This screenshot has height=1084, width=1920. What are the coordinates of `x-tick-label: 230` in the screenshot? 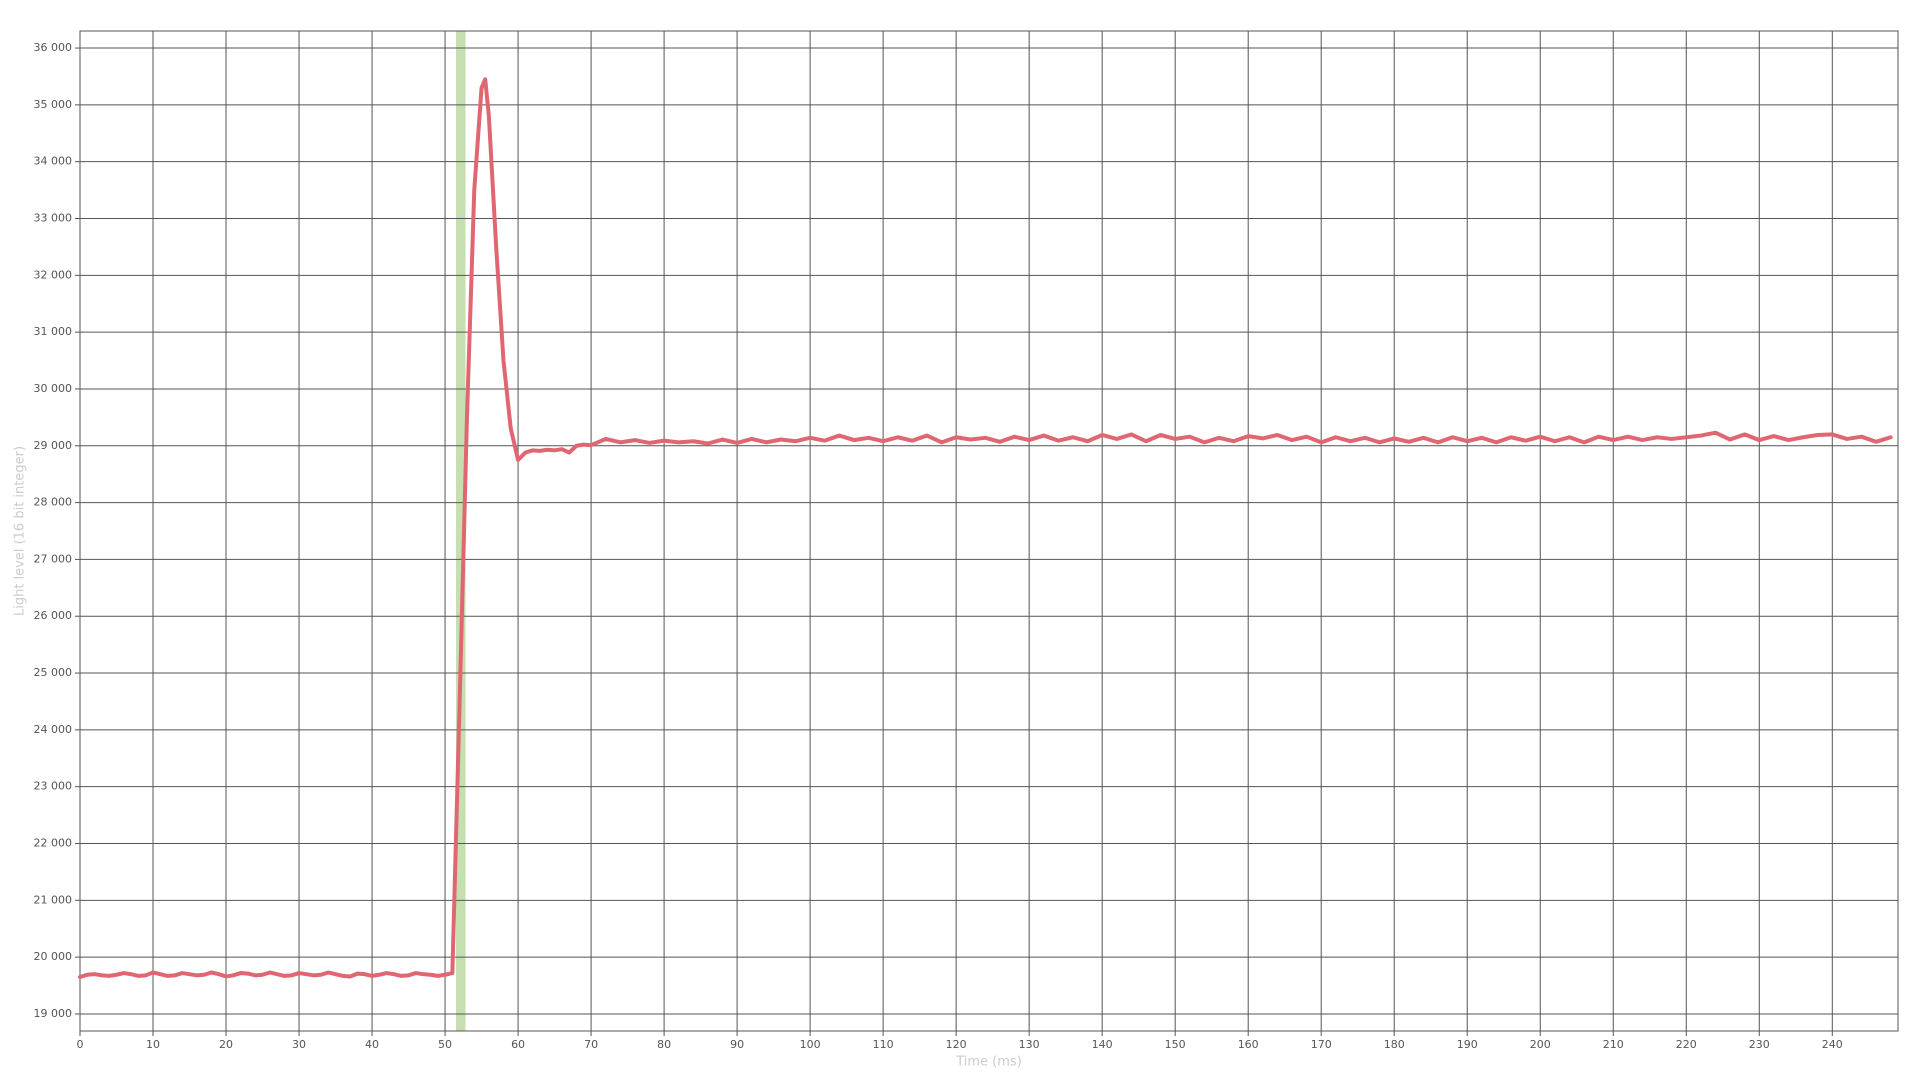 It's located at (1759, 1044).